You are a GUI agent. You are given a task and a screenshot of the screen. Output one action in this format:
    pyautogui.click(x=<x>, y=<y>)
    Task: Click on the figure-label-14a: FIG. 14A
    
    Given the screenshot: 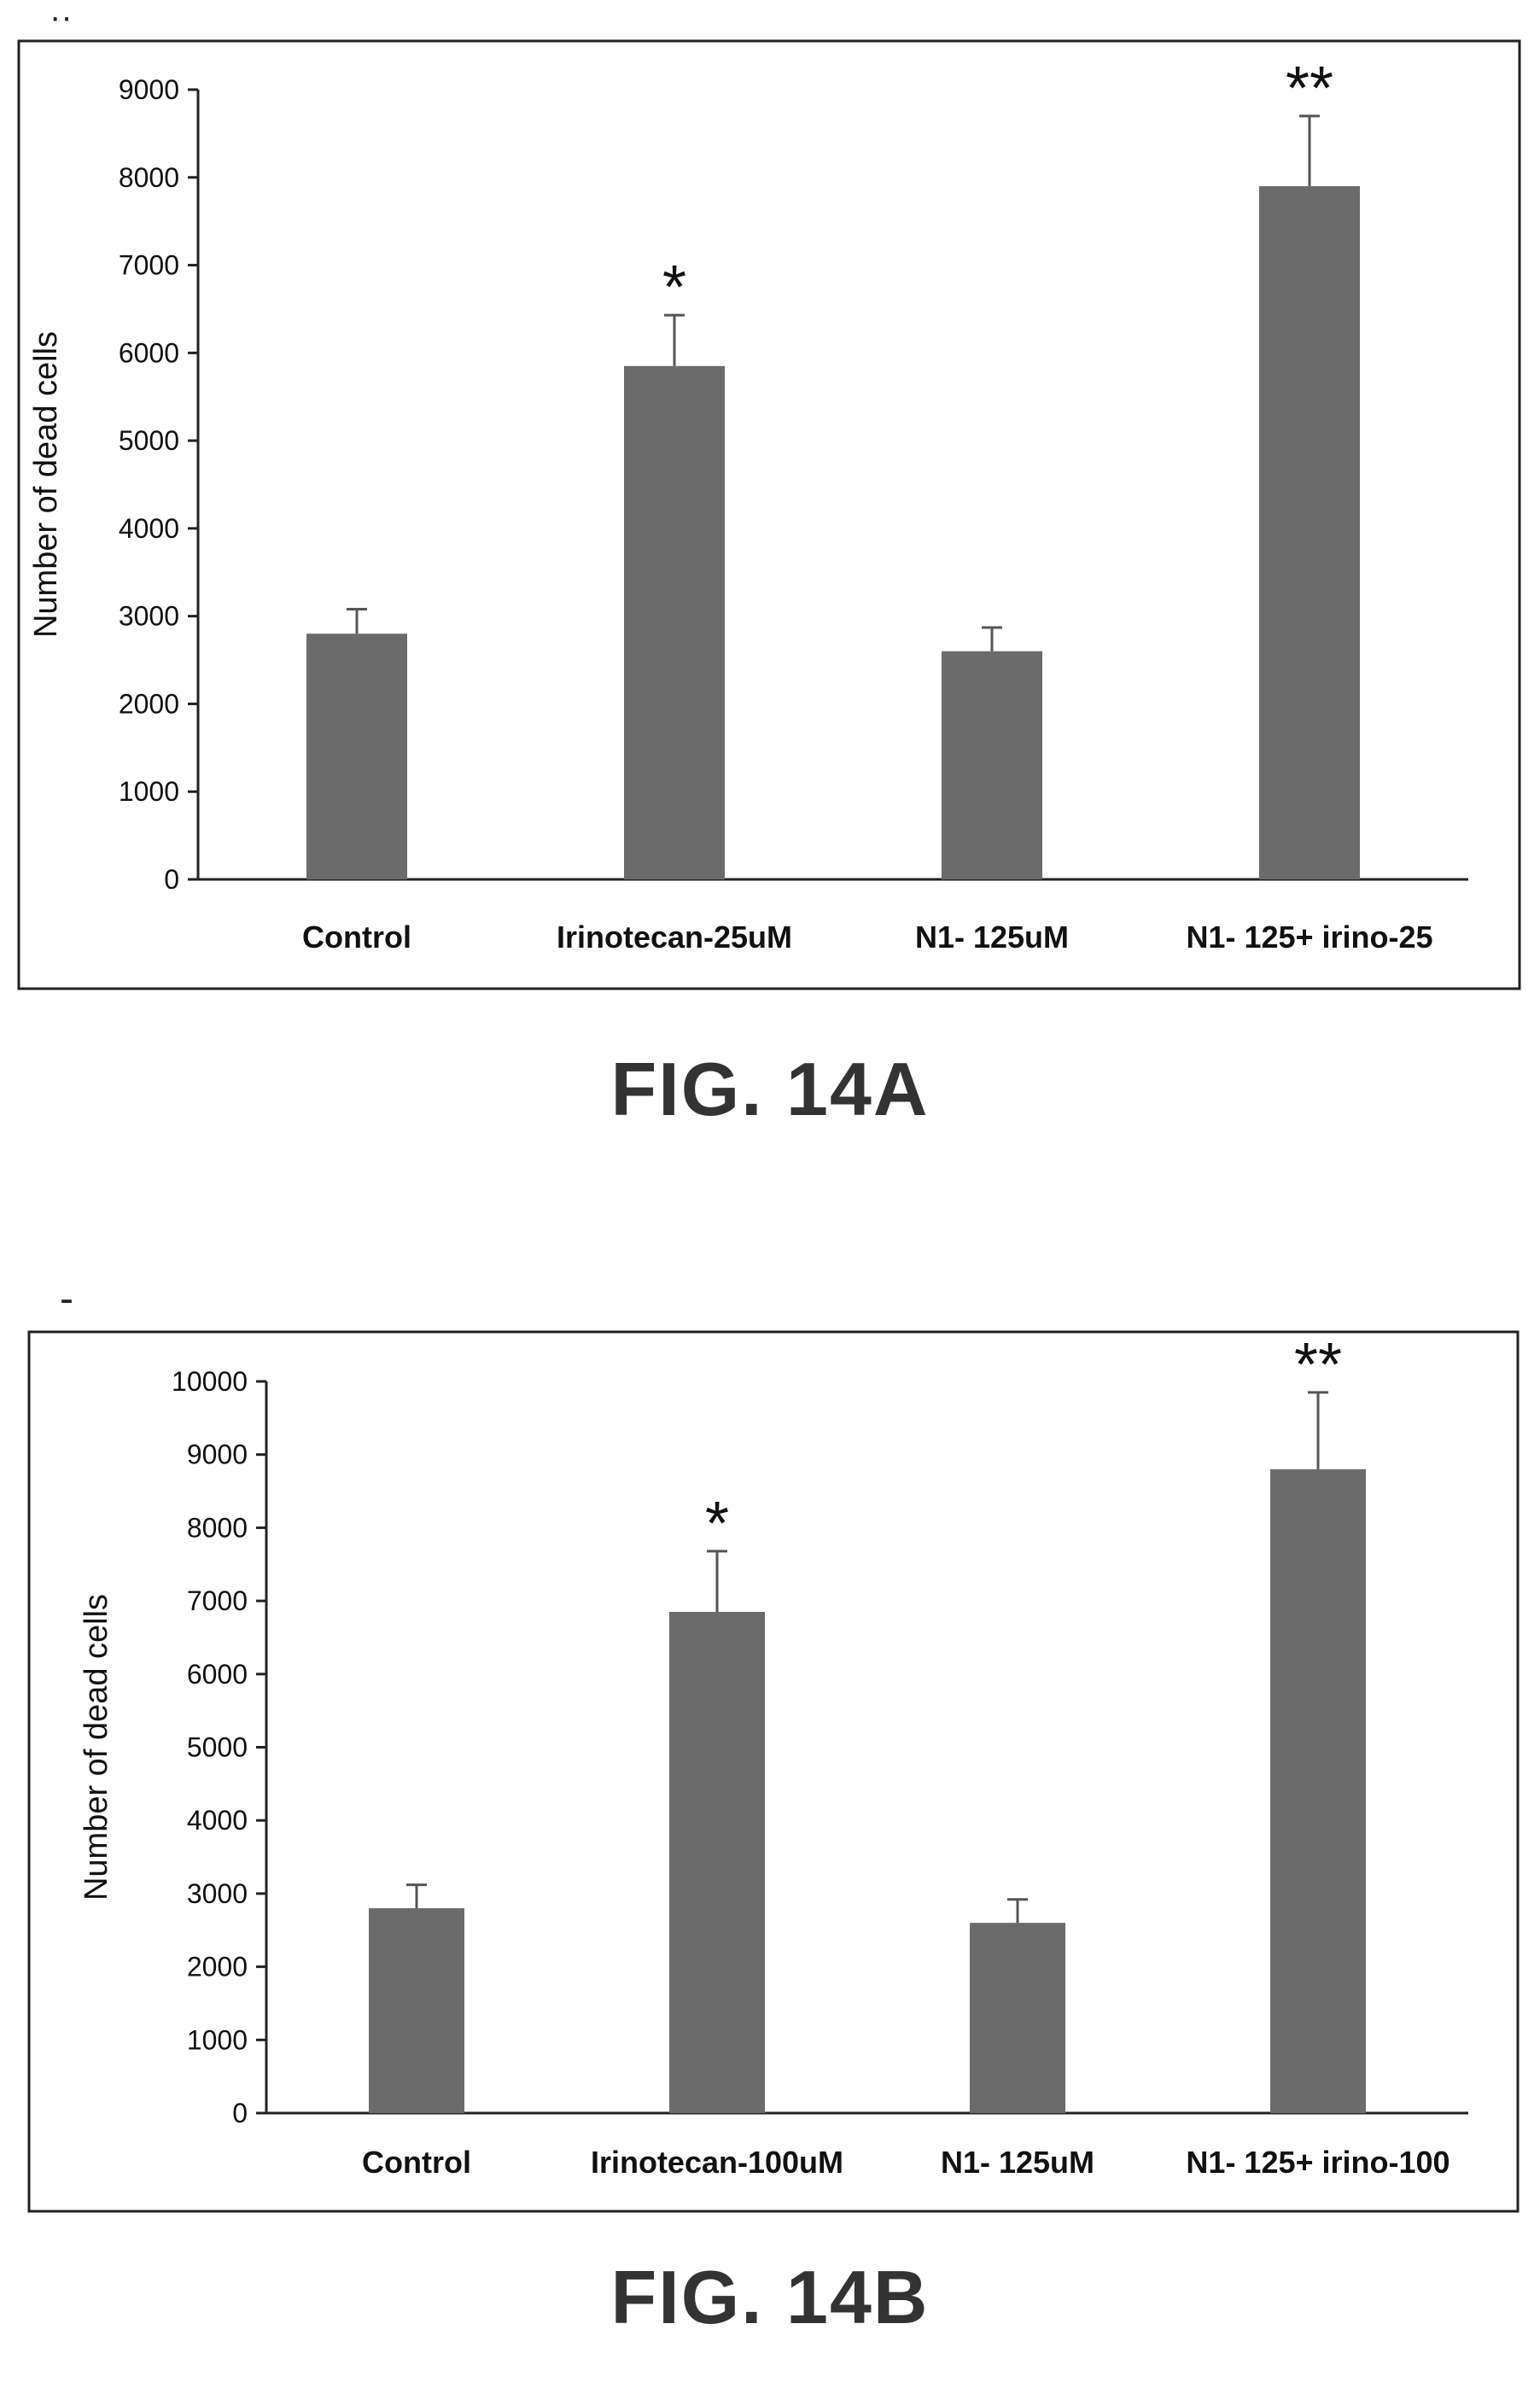 What is the action you would take?
    pyautogui.click(x=770, y=1089)
    